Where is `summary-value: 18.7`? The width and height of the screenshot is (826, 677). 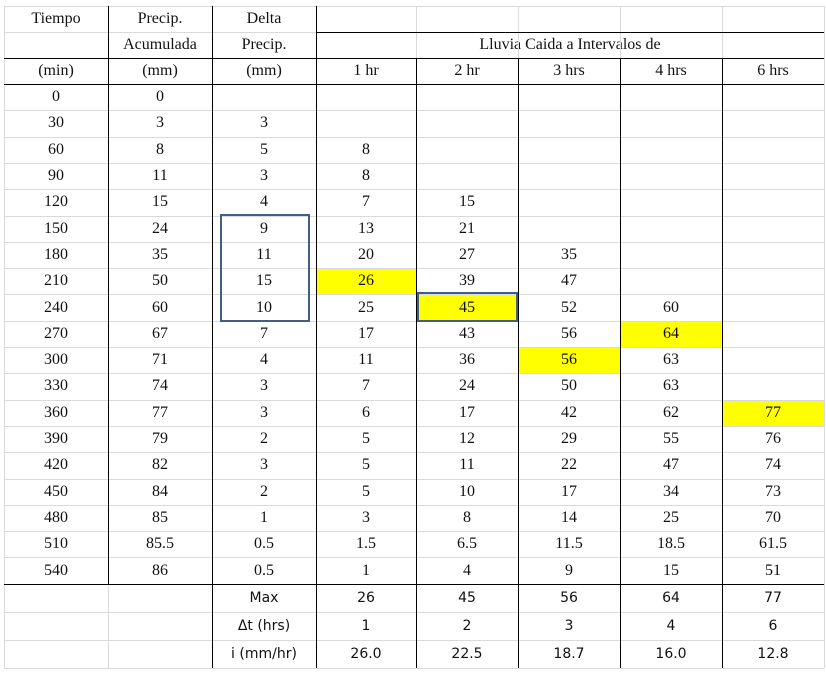
summary-value: 18.7 is located at coordinates (569, 653).